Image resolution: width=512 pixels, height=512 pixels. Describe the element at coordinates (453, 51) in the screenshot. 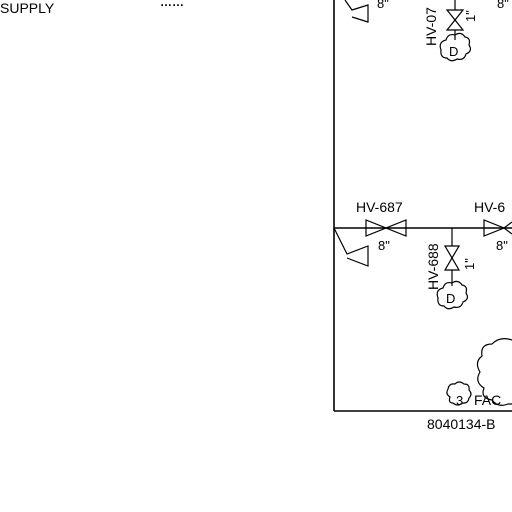

I see `hv-07x-code: D` at that location.